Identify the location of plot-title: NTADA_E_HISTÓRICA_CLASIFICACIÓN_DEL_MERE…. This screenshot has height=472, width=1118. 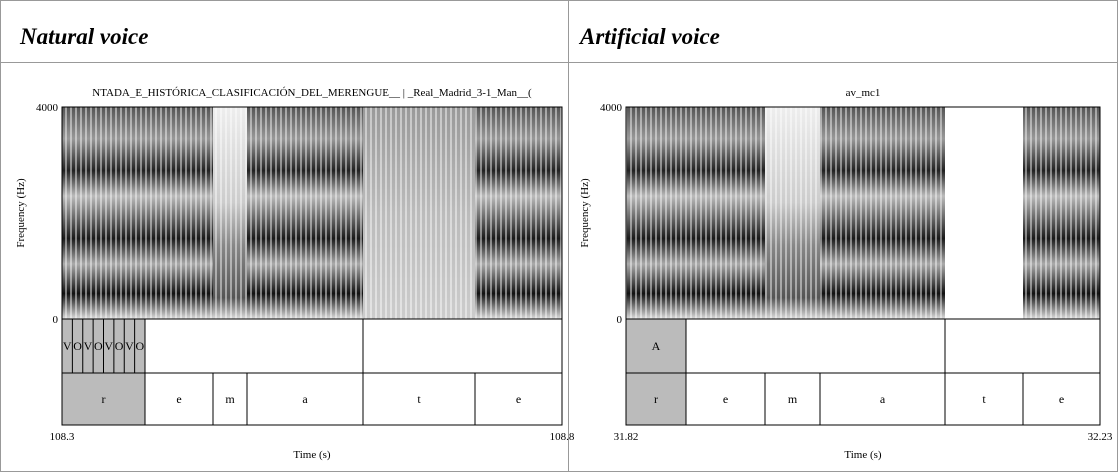
(312, 93).